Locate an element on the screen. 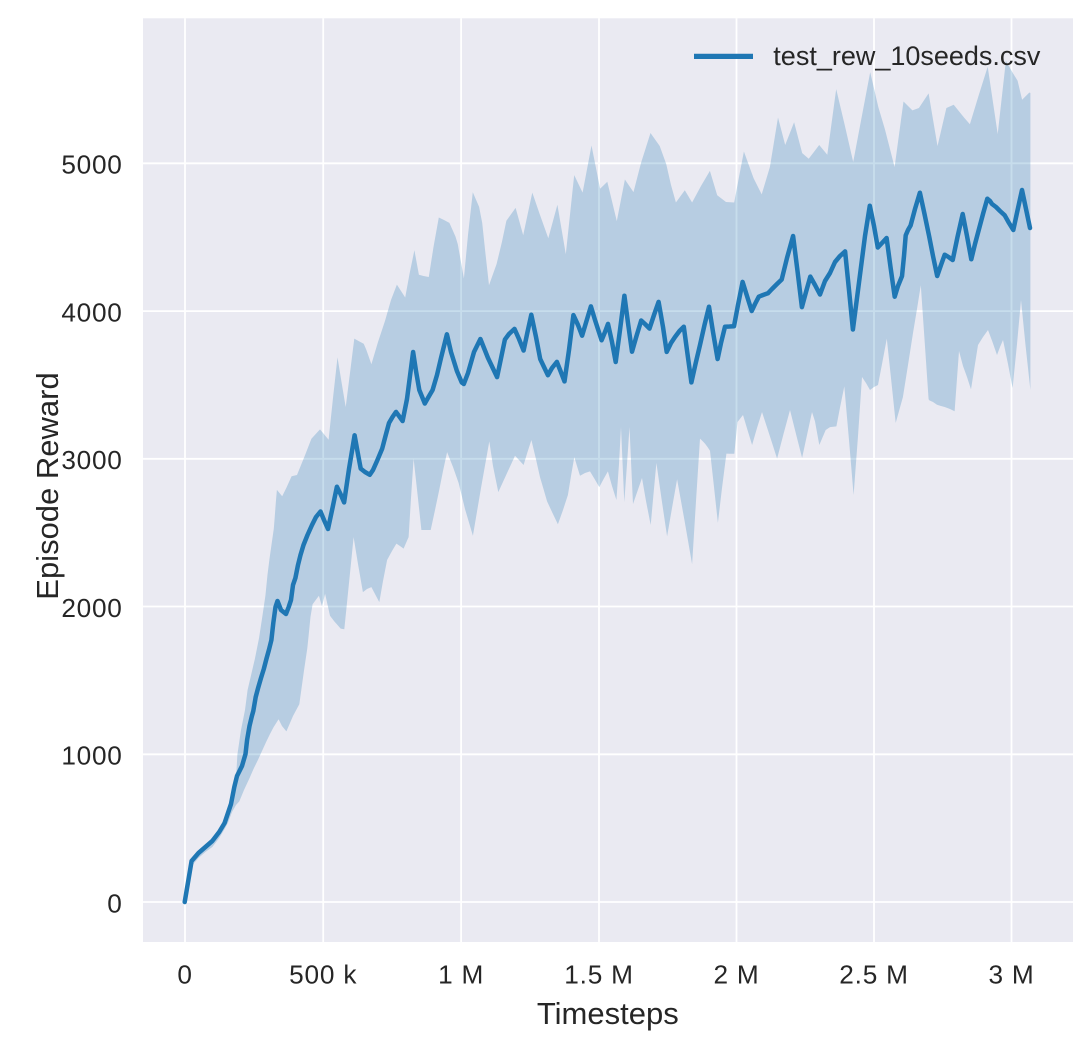 The image size is (1092, 1050). svg-text: Timesteps is located at coordinates (608, 1013).